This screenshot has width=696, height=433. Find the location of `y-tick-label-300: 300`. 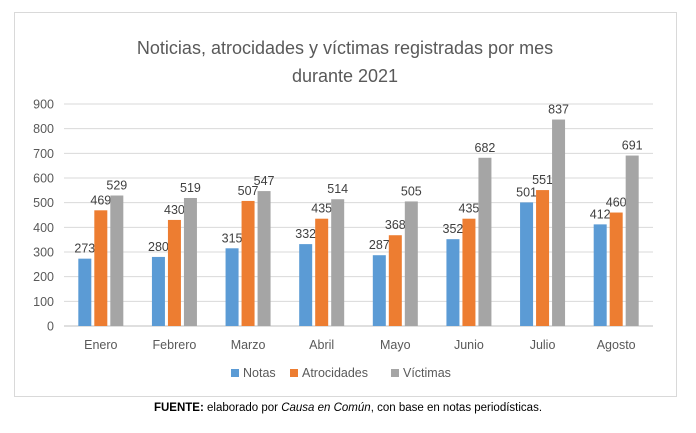

y-tick-label-300: 300 is located at coordinates (43, 253).